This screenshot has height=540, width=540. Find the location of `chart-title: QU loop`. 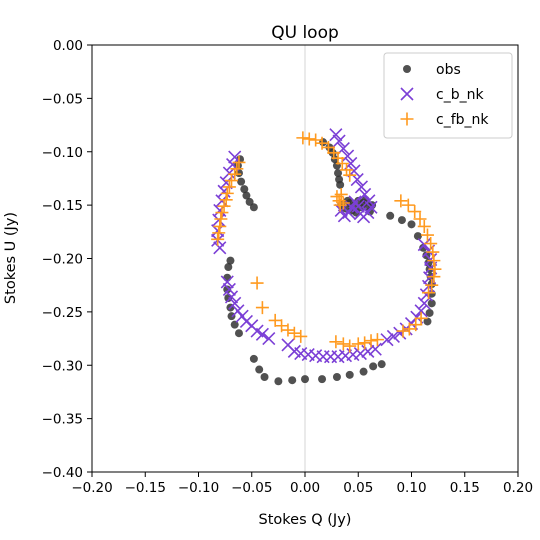

chart-title: QU loop is located at coordinates (305, 33).